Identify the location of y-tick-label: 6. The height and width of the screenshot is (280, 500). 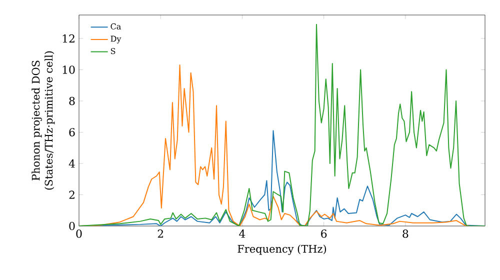
(72, 132).